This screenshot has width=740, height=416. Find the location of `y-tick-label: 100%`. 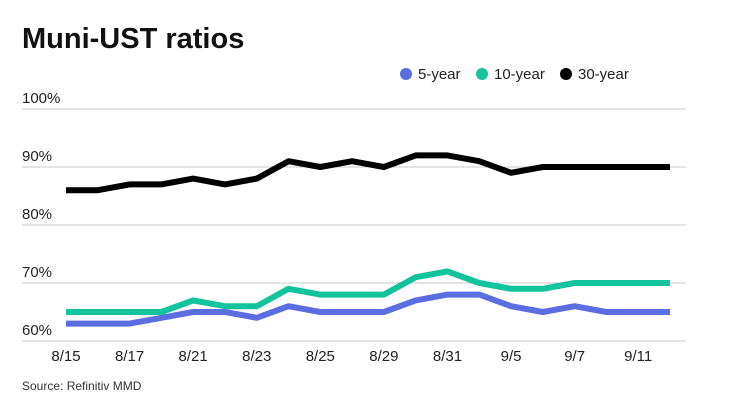

y-tick-label: 100% is located at coordinates (41, 98).